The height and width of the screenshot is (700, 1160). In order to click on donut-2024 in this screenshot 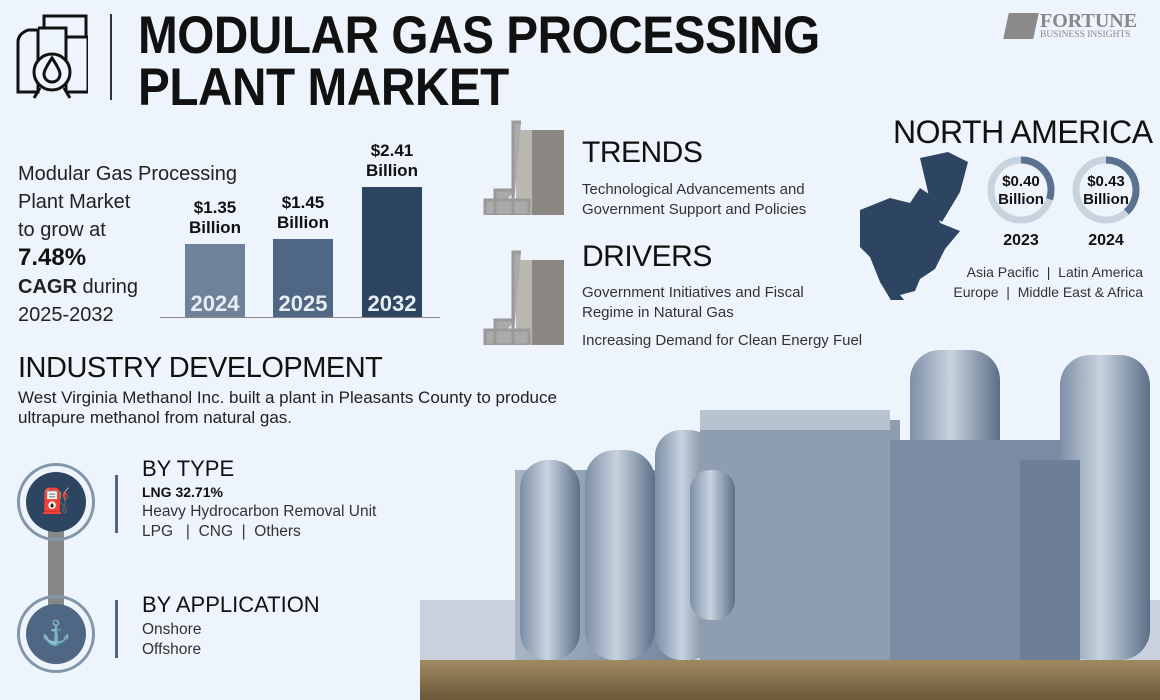, I will do `click(1106, 190)`.